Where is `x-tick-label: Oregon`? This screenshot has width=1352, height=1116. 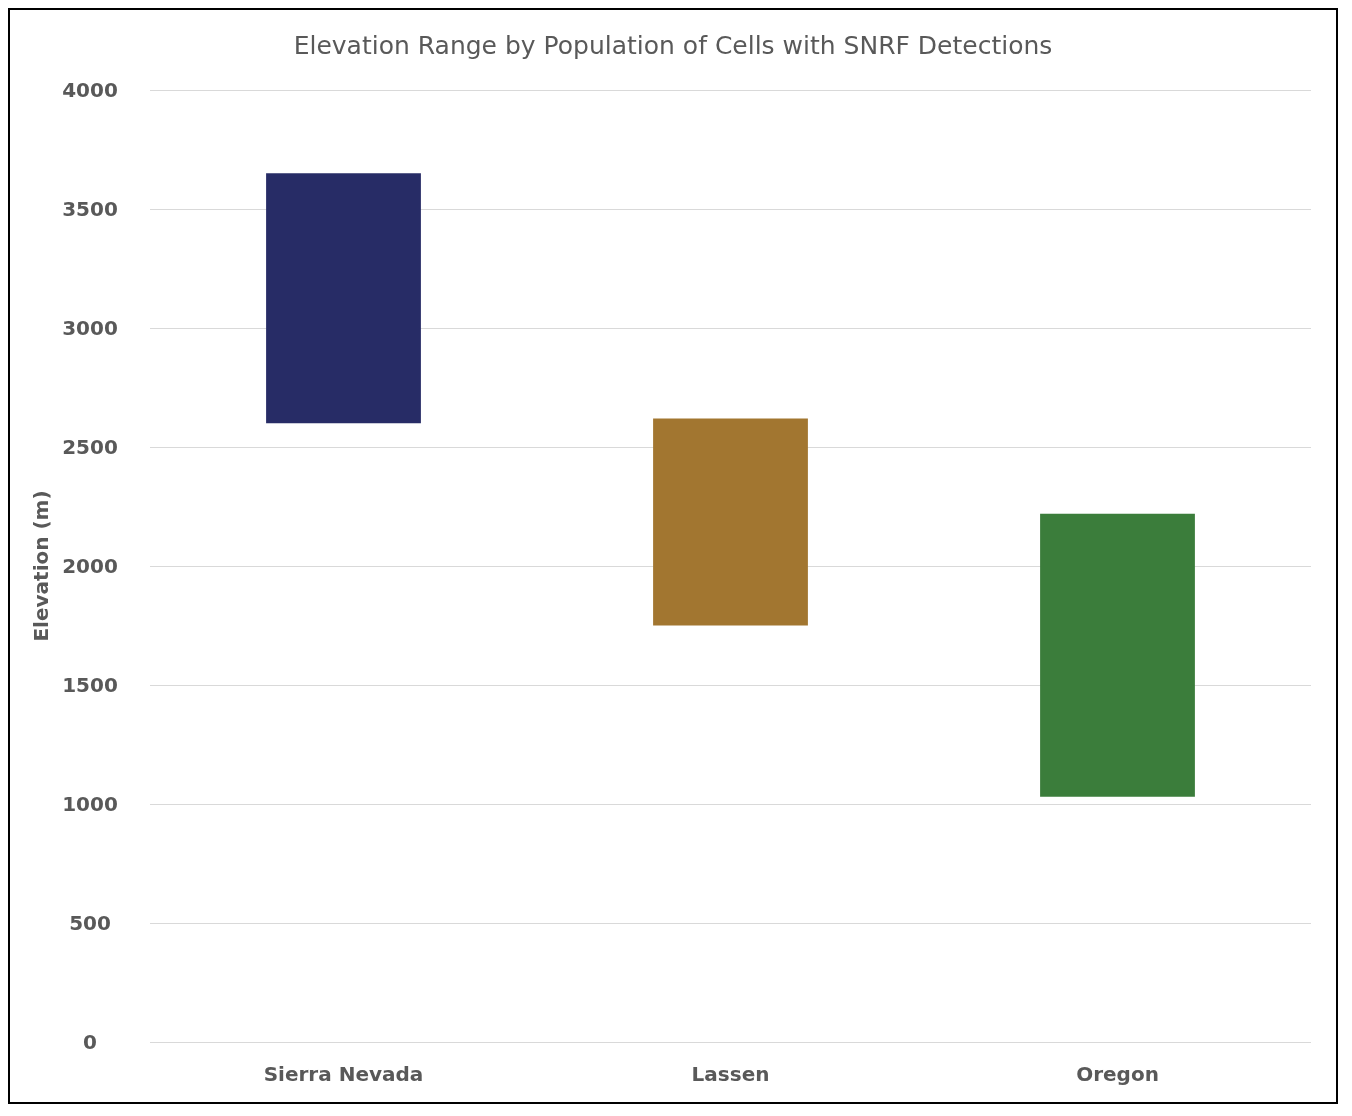
x-tick-label: Oregon is located at coordinates (1117, 1074).